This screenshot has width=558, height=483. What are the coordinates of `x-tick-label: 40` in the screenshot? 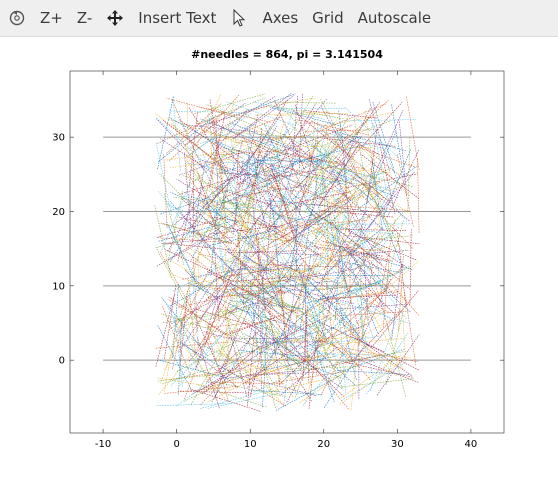 It's located at (471, 444).